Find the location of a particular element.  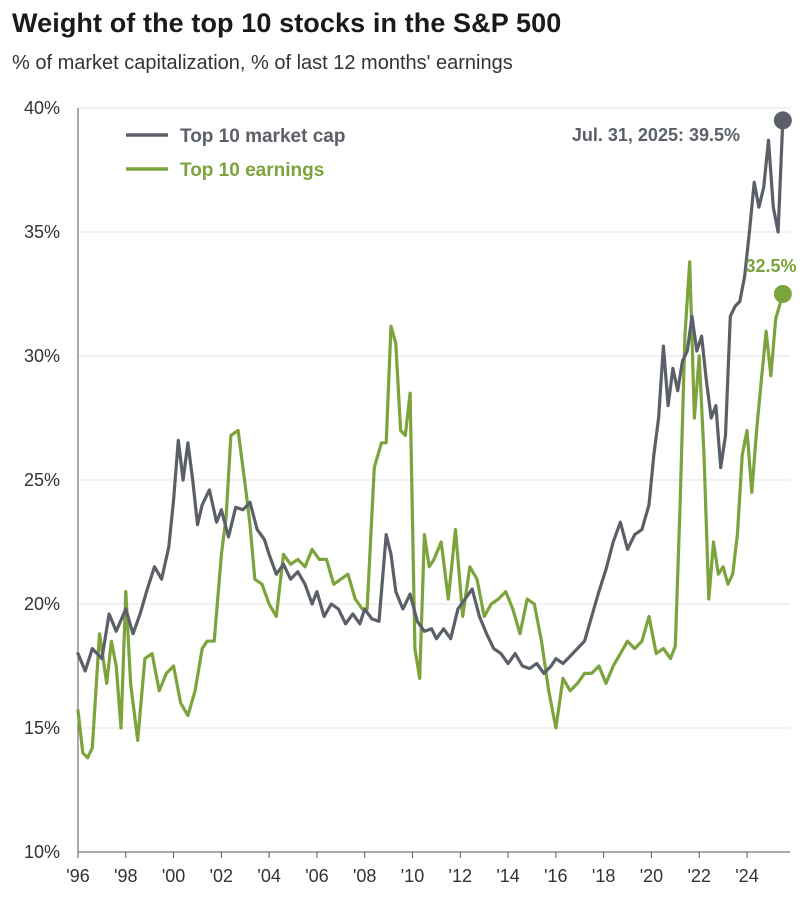

x-tick-label: '14 is located at coordinates (507, 876).